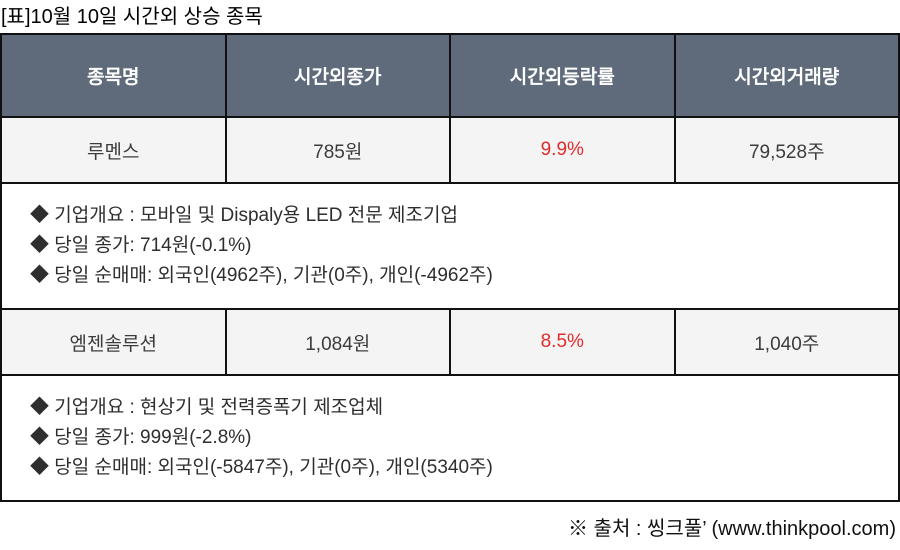  What do you see at coordinates (562, 150) in the screenshot?
I see `change-cell: 9.9%` at bounding box center [562, 150].